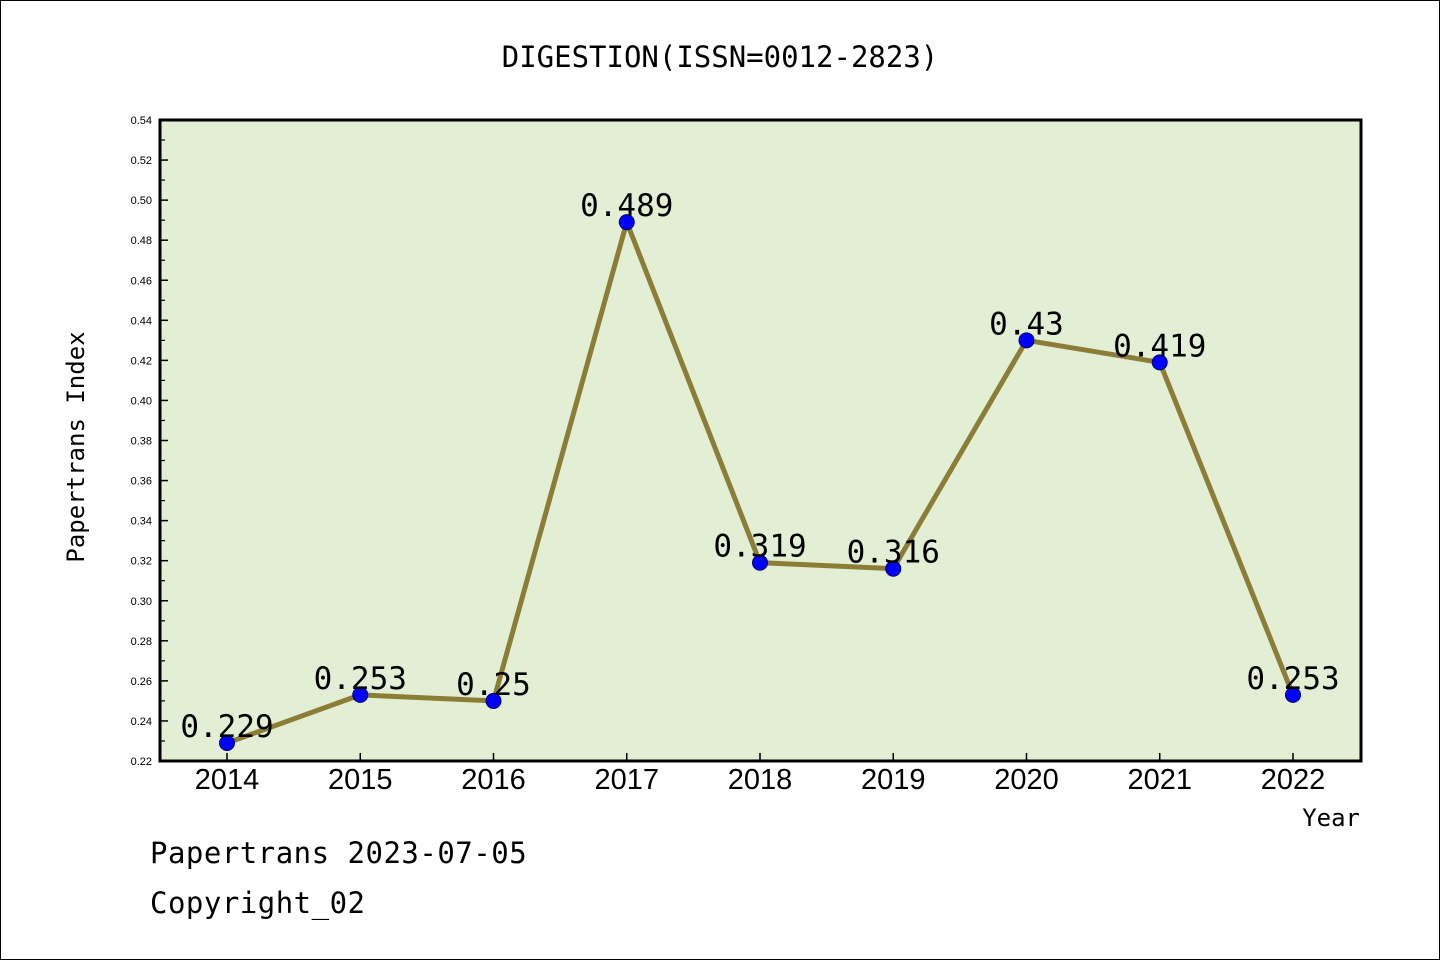  What do you see at coordinates (141, 201) in the screenshot?
I see `y-tick-label: 0.50` at bounding box center [141, 201].